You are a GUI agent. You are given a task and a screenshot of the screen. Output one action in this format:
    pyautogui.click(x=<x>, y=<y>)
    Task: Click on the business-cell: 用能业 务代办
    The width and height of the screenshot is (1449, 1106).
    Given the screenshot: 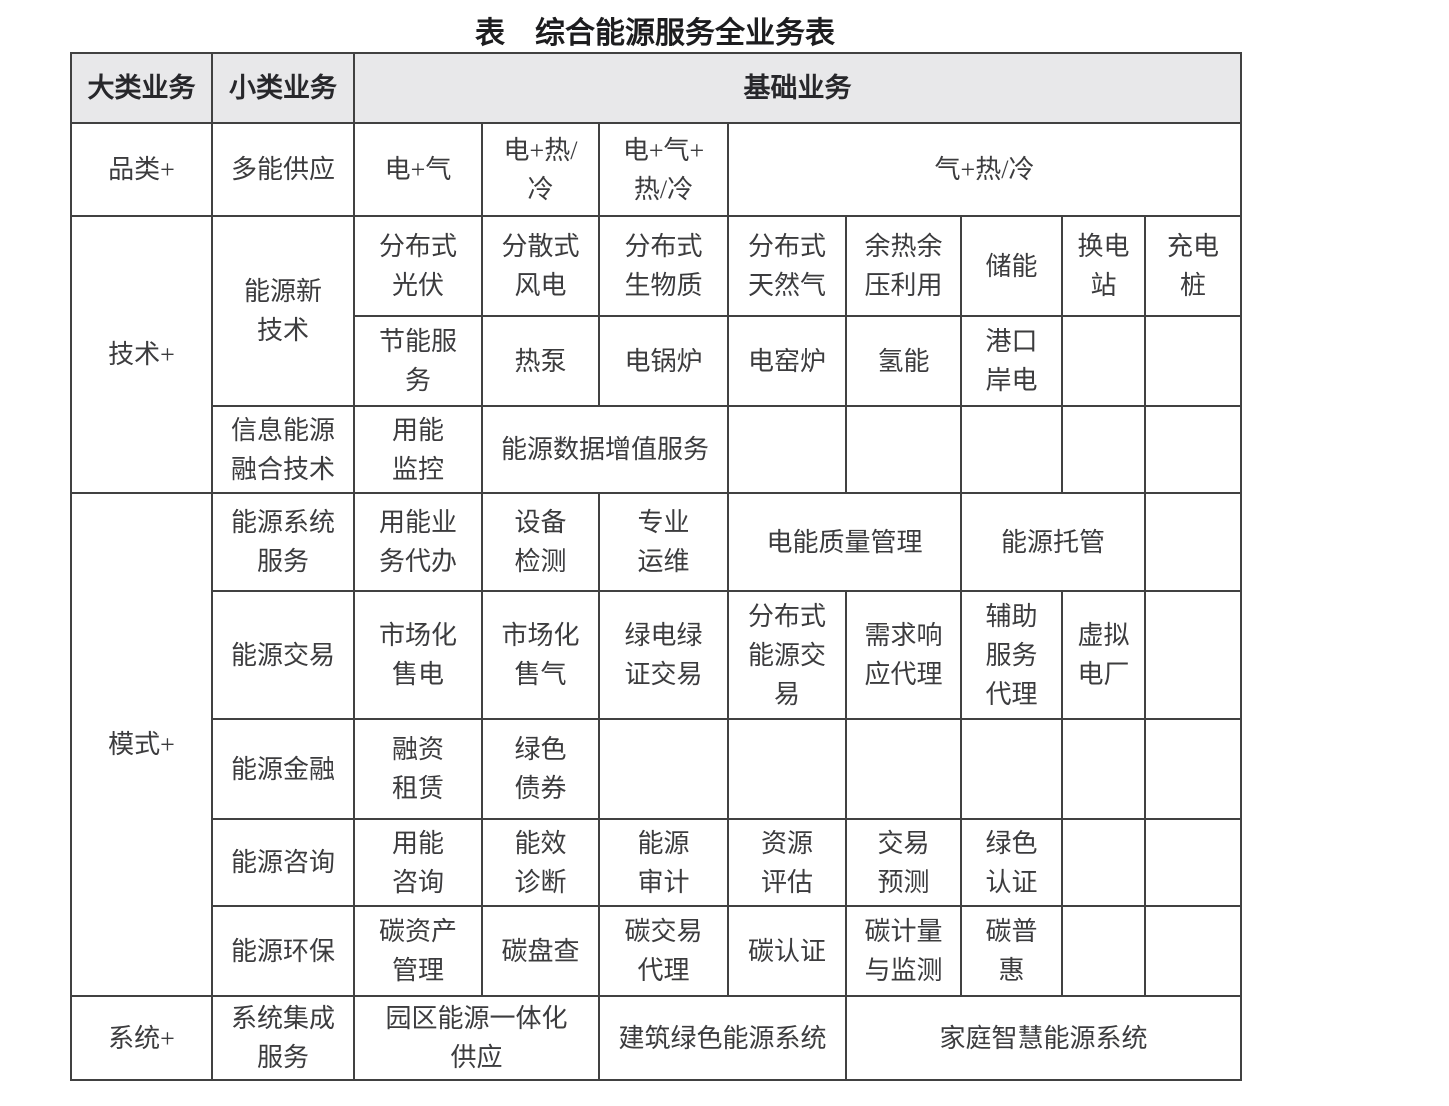 What is the action you would take?
    pyautogui.click(x=418, y=542)
    